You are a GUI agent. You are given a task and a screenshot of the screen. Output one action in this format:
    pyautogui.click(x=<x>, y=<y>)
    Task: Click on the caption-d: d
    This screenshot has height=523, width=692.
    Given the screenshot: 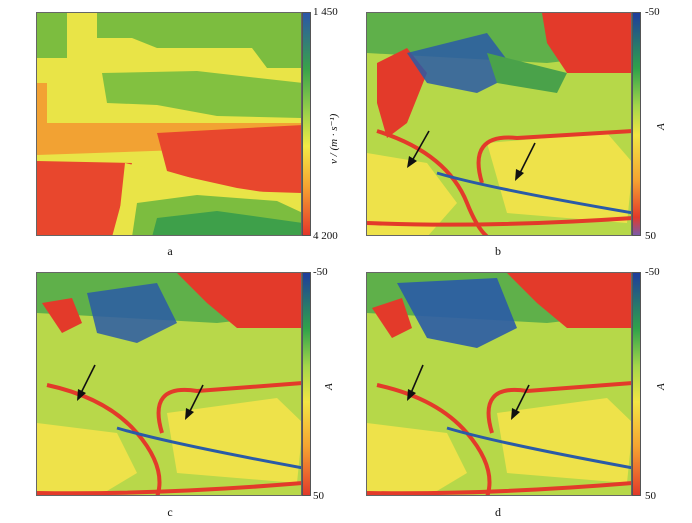 What is the action you would take?
    pyautogui.click(x=498, y=512)
    